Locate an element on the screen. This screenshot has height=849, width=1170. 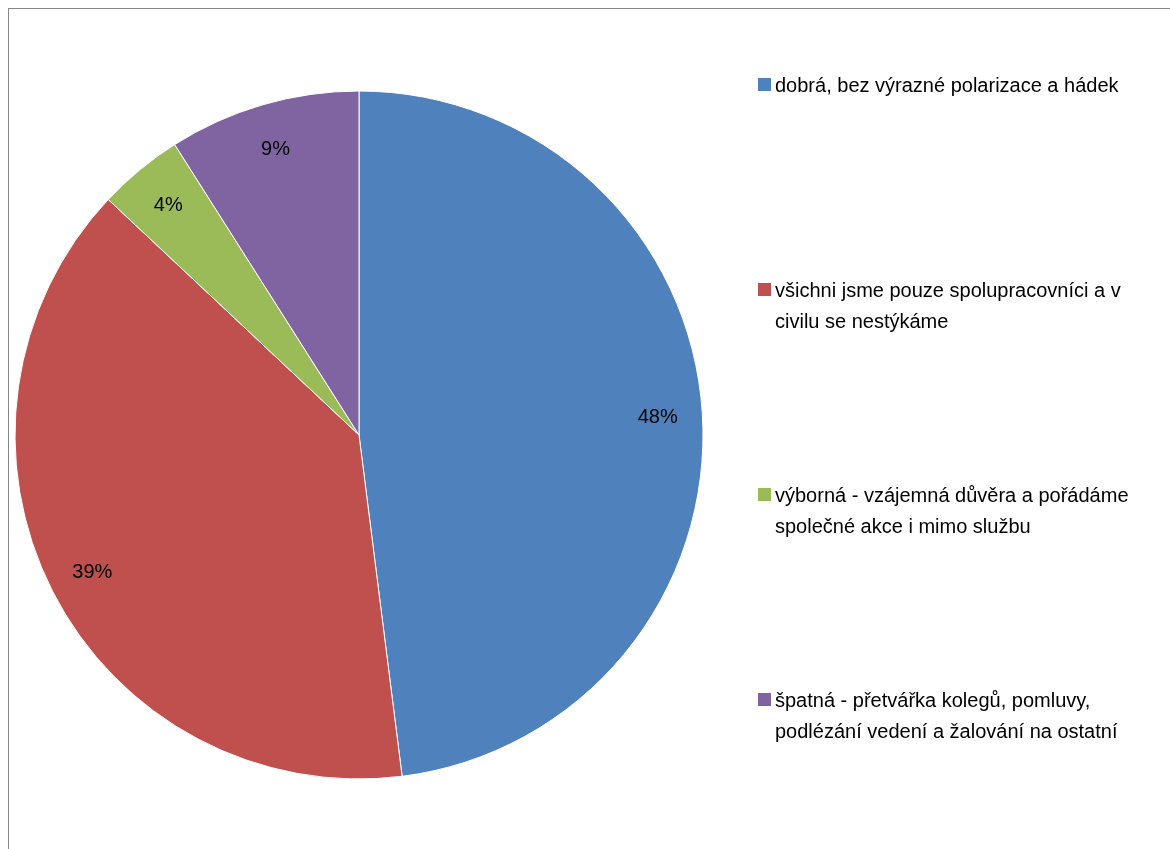
legend-label: výborná - vzájemná důvěra a pořádáme společné akce i mimo službu is located at coordinates (952, 510).